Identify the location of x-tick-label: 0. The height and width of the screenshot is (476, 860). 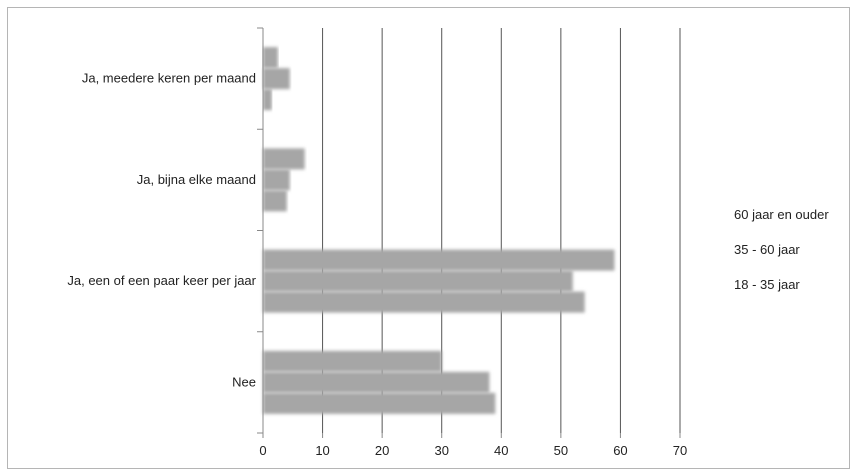
(262, 450).